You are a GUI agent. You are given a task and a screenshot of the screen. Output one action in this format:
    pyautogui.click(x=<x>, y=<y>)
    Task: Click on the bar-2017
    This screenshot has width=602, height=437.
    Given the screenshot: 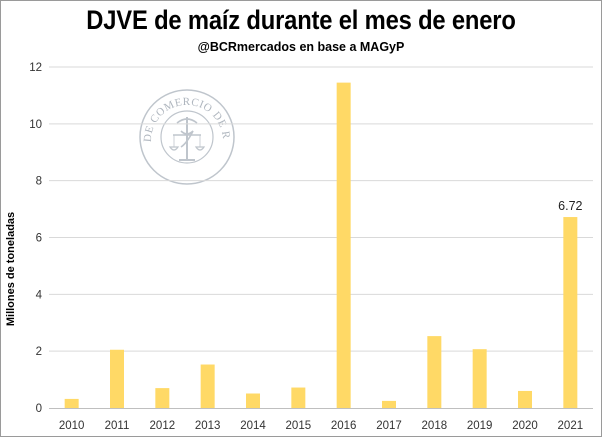 What is the action you would take?
    pyautogui.click(x=389, y=404)
    